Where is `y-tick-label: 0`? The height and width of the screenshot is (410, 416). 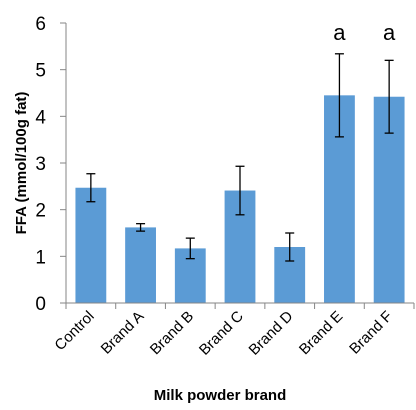
y-tick-label: 0 is located at coordinates (40, 304).